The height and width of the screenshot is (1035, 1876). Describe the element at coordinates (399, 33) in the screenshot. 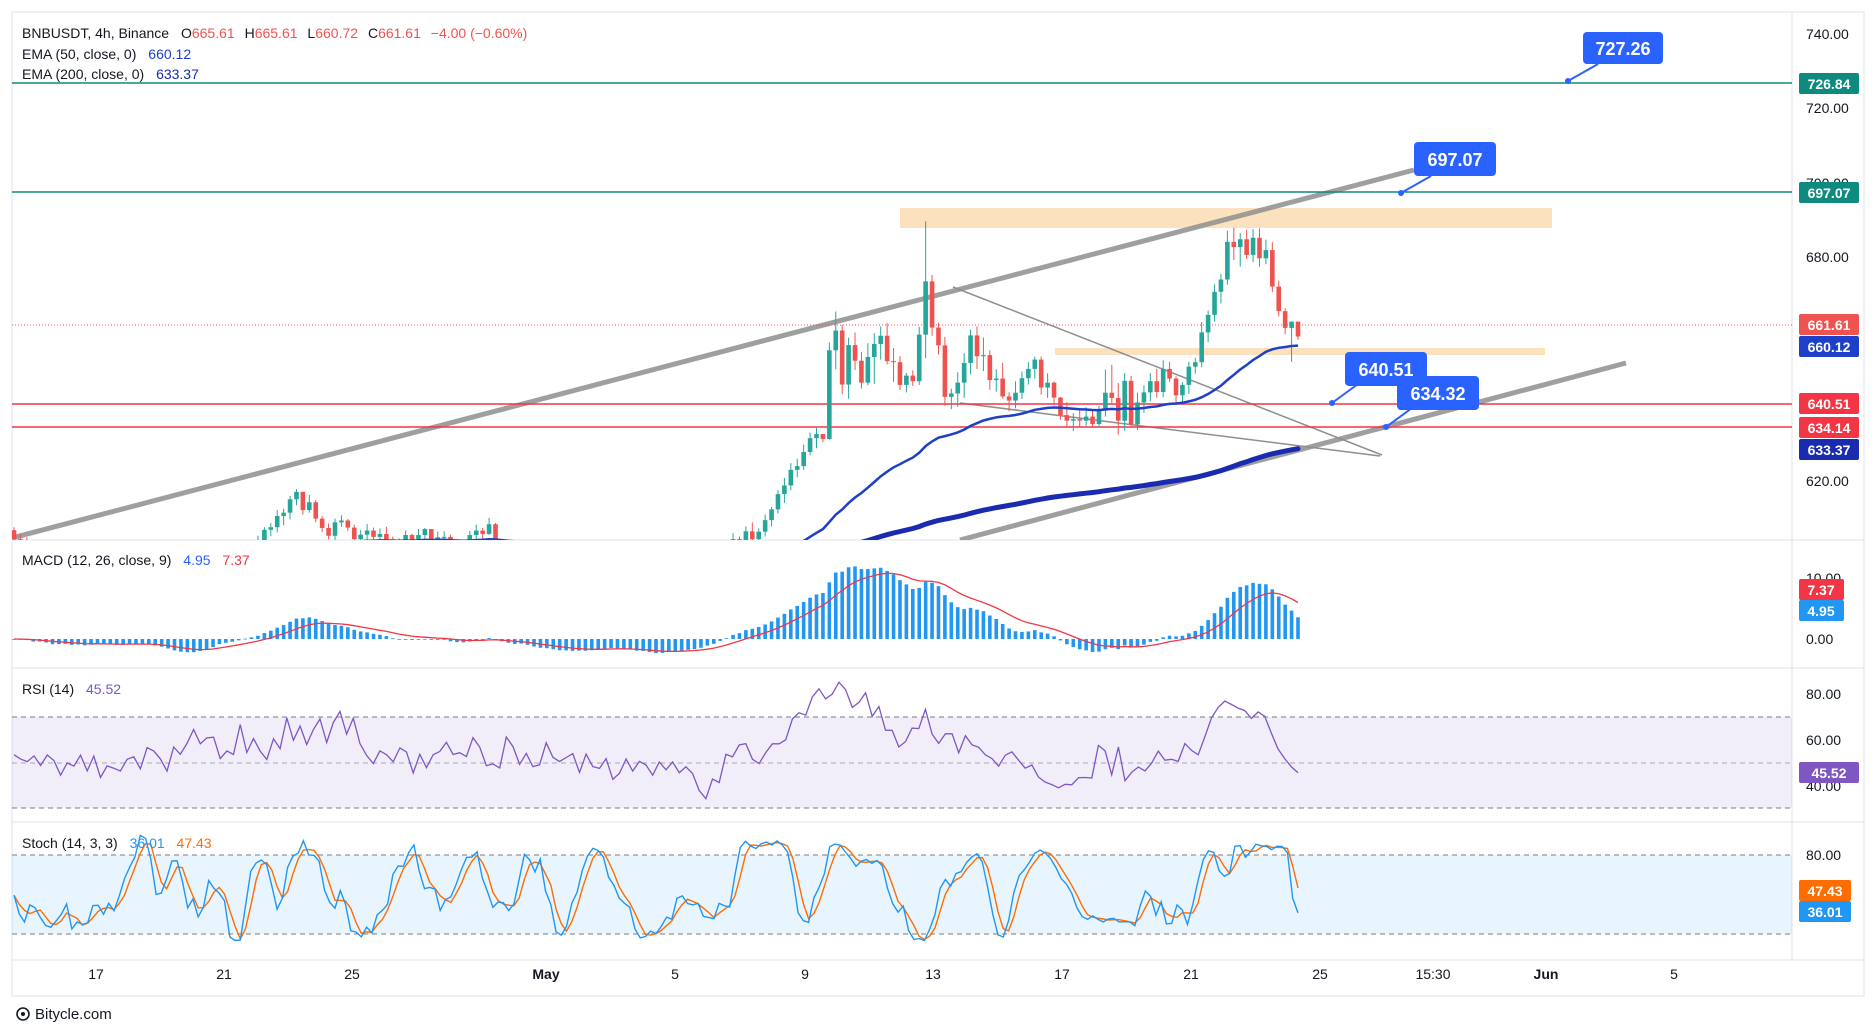

I see `legend-close: 661.61` at that location.